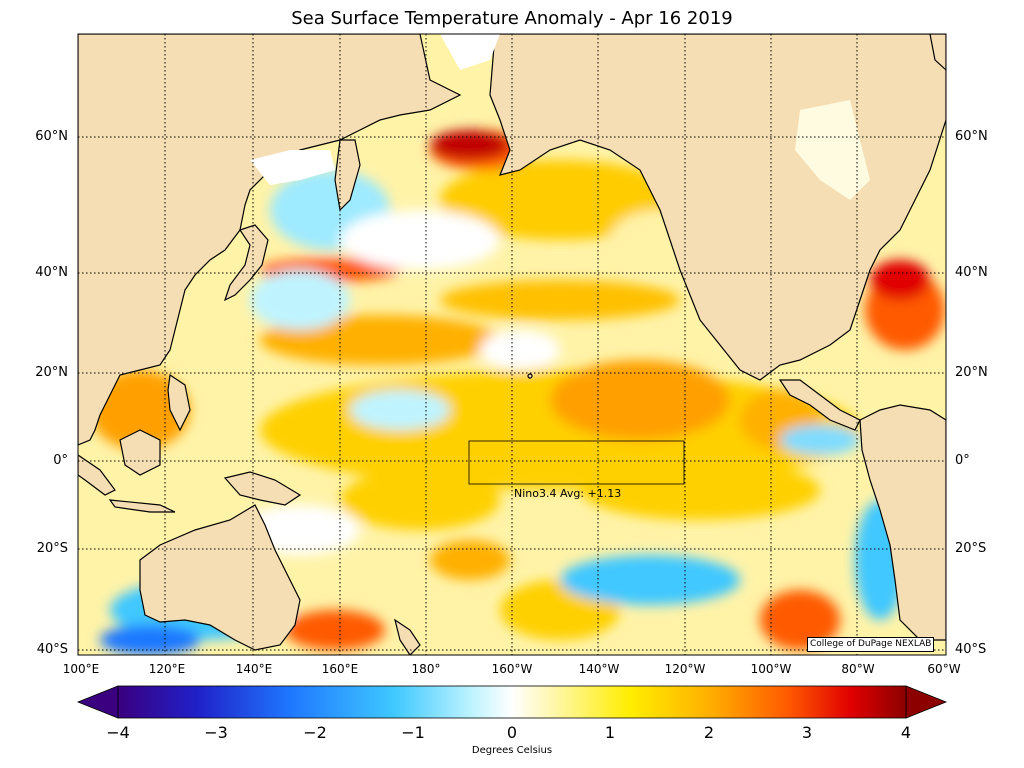  Describe the element at coordinates (819, 405) in the screenshot. I see `central-america-landmass` at that location.